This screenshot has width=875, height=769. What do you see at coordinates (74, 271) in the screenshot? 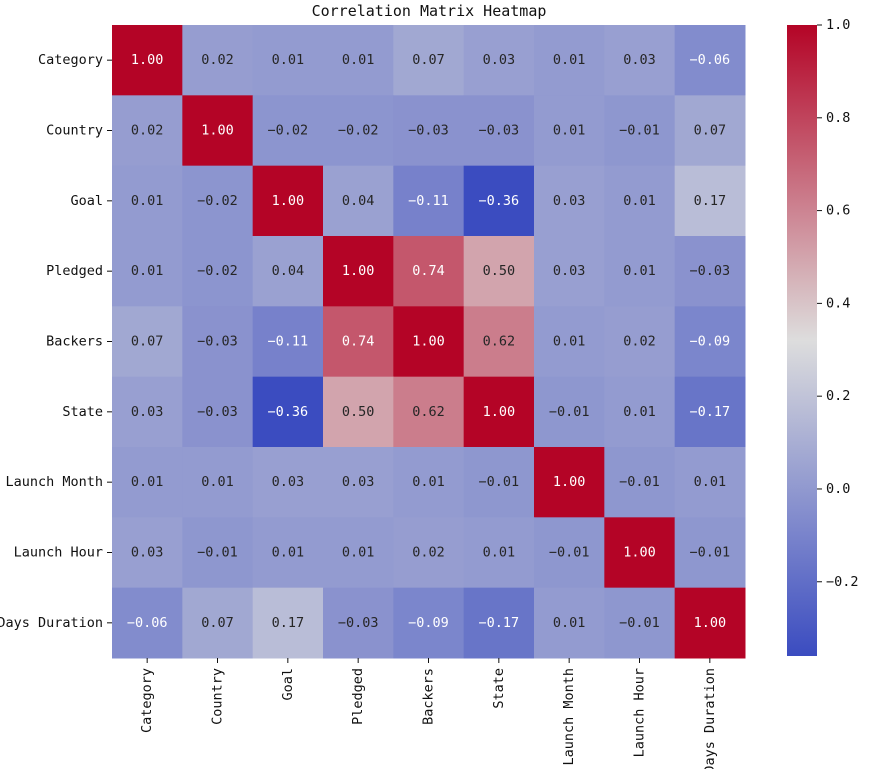
I see `row-label: Pledged` at bounding box center [74, 271].